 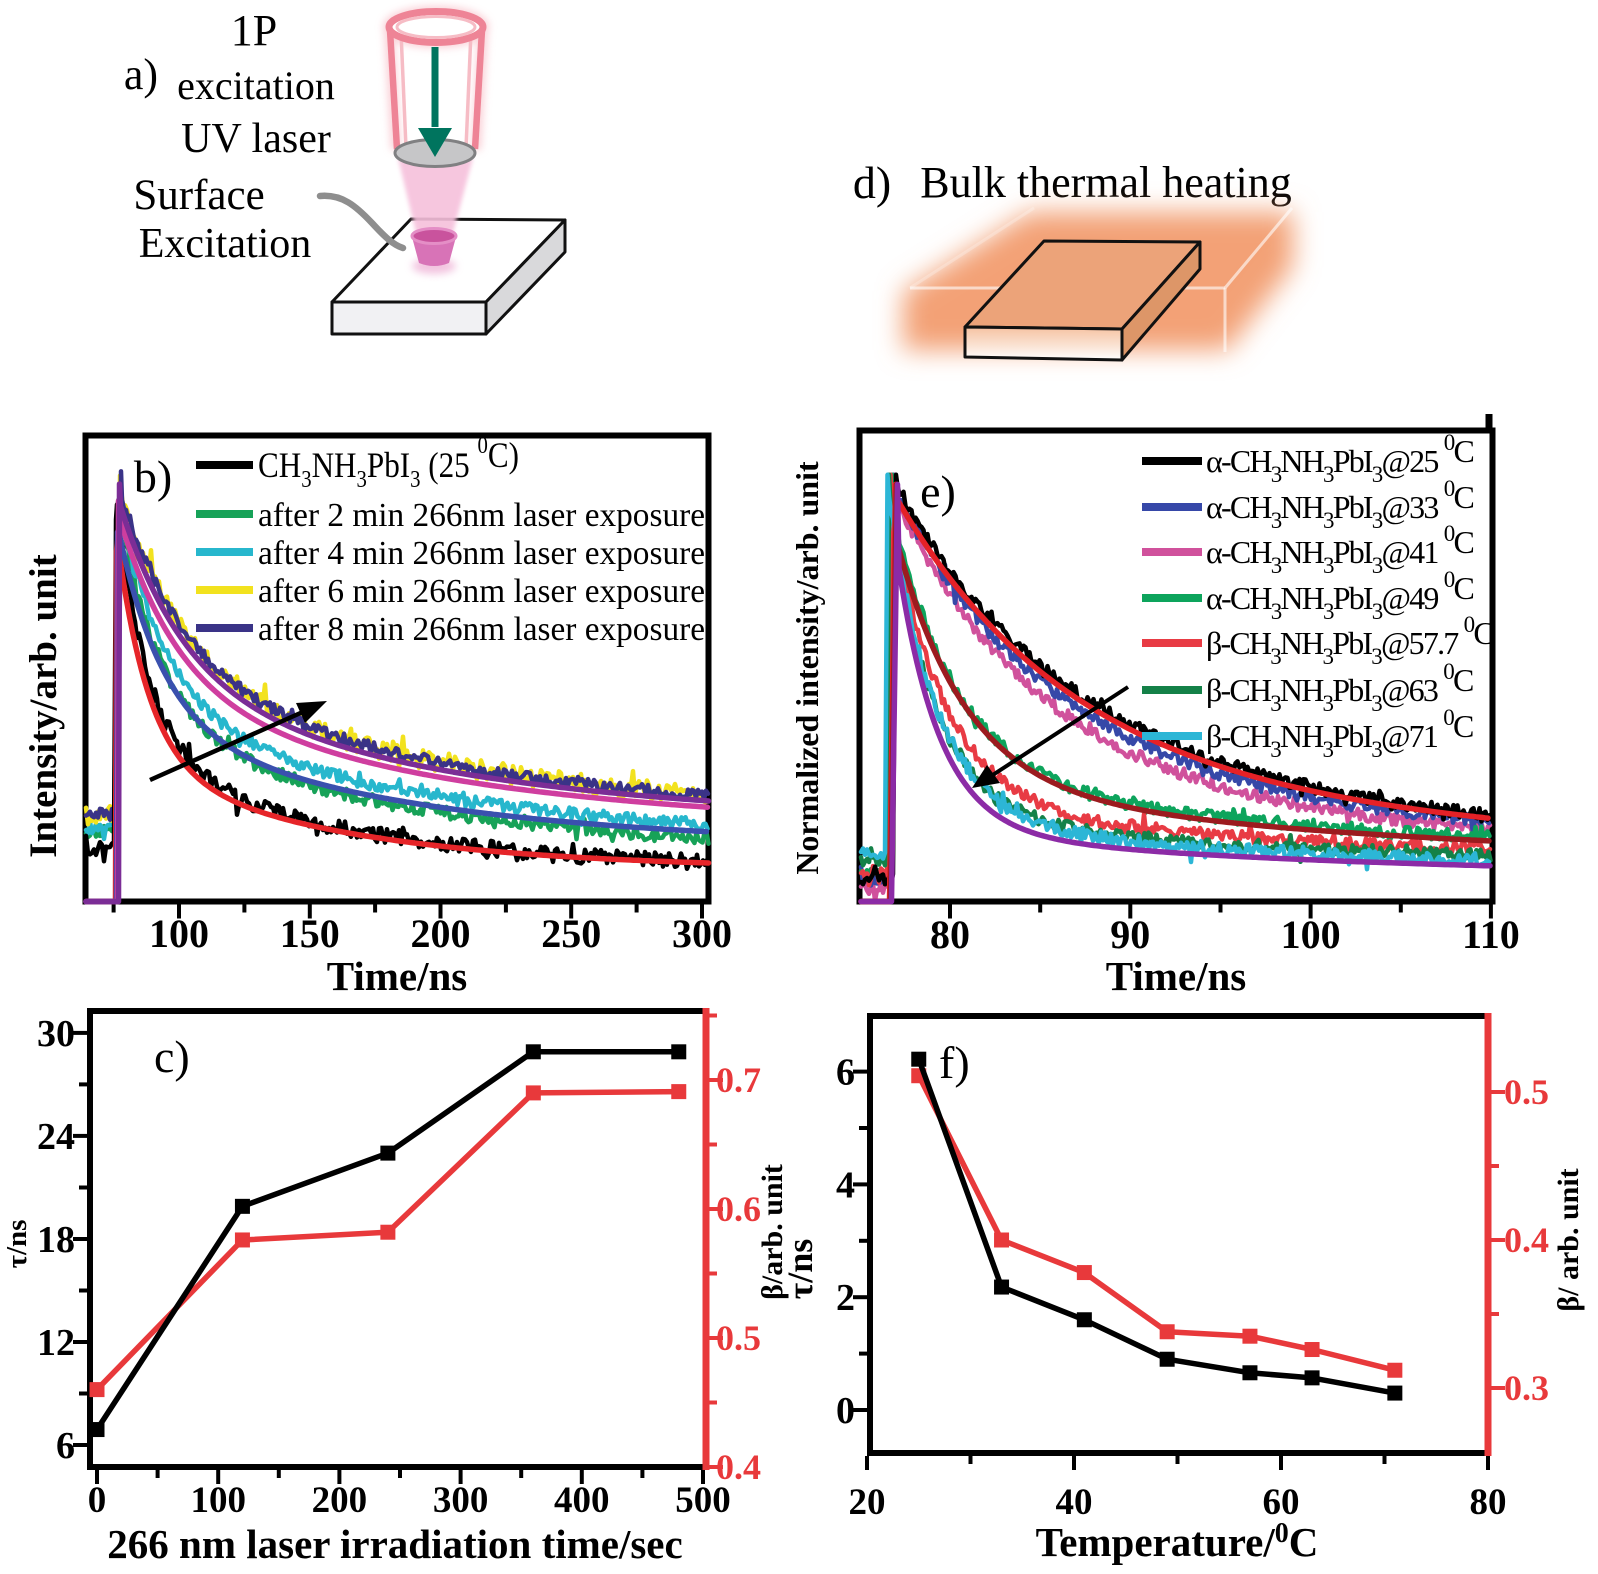 What do you see at coordinates (1074, 1502) in the screenshot?
I see `svg-text: 40` at bounding box center [1074, 1502].